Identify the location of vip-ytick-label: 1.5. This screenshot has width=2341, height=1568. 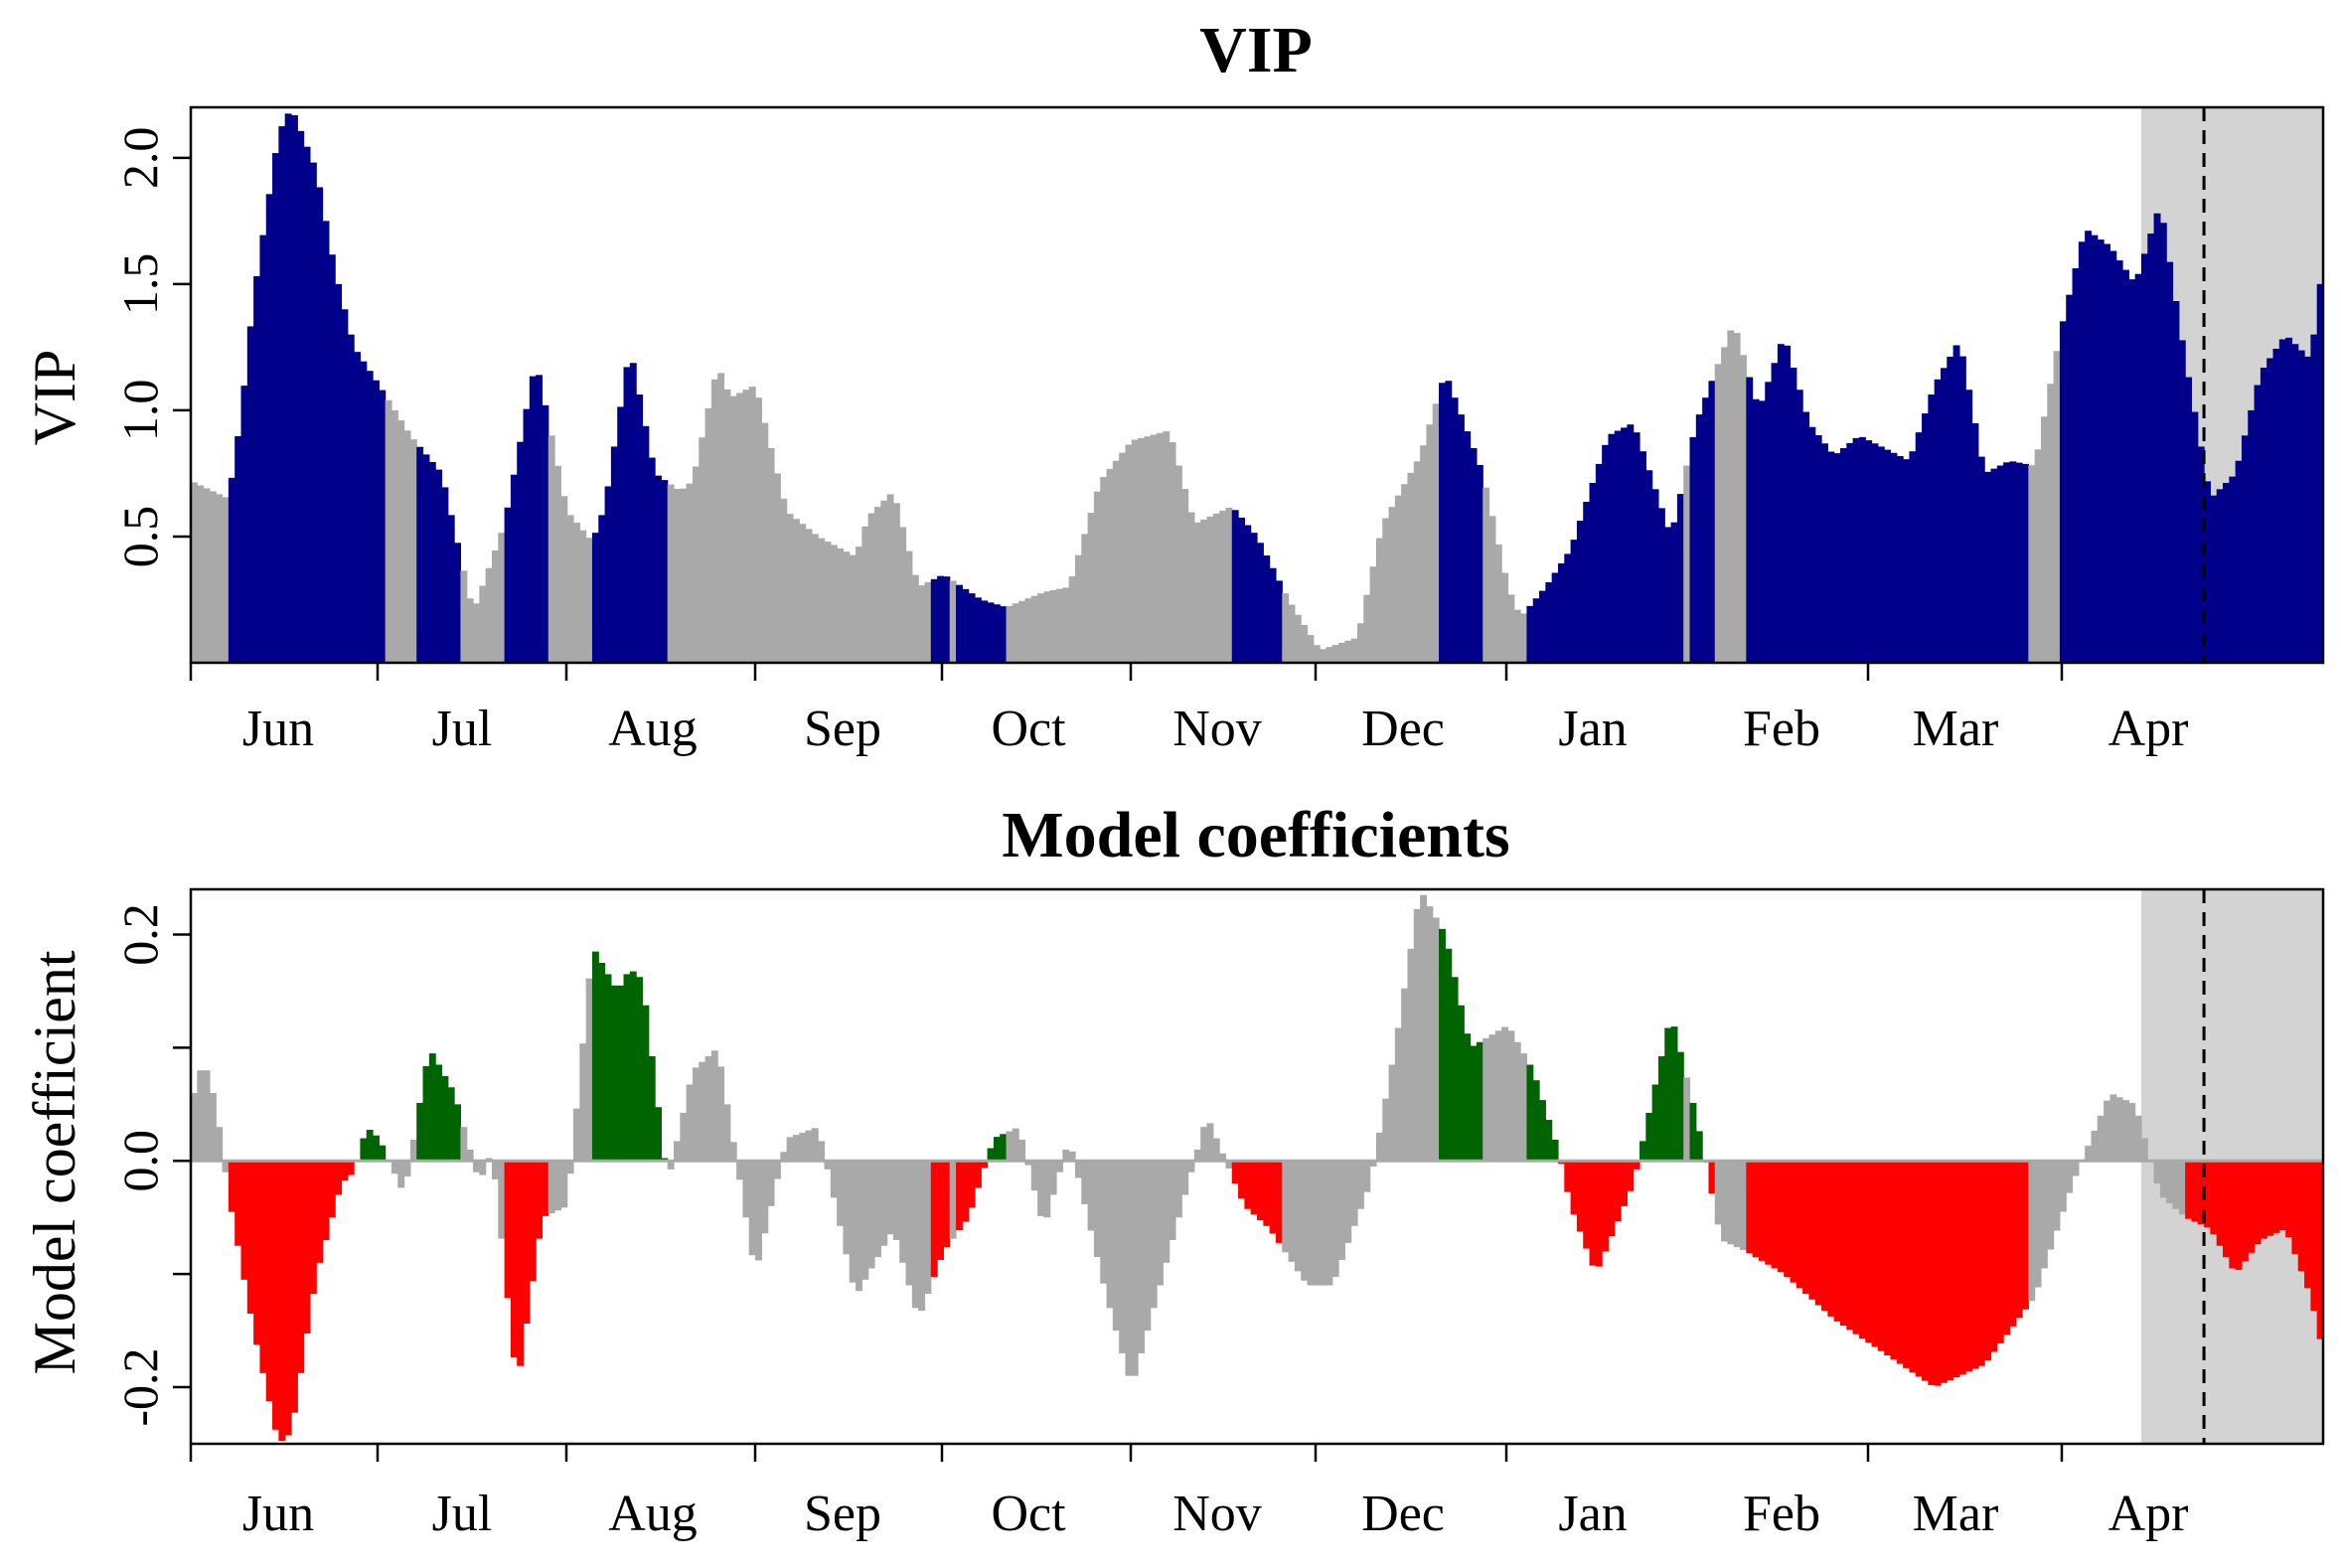
(140, 284).